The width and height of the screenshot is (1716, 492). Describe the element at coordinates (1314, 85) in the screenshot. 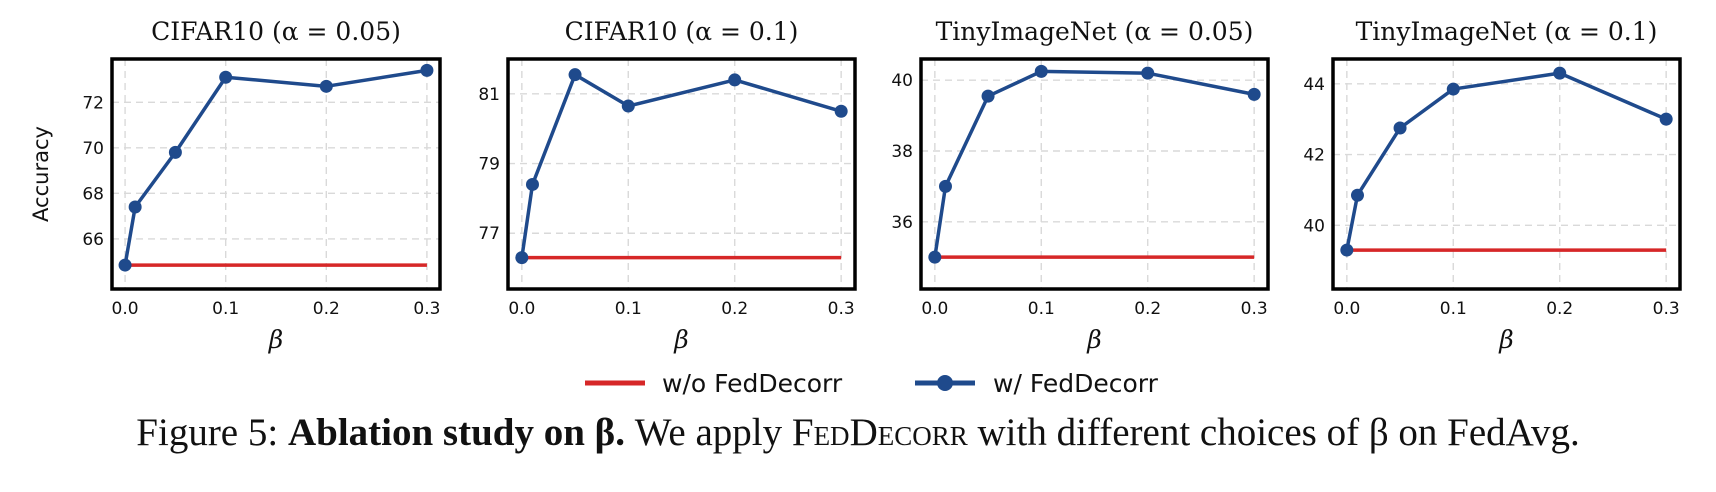

I see `y-tick-label: 44` at that location.